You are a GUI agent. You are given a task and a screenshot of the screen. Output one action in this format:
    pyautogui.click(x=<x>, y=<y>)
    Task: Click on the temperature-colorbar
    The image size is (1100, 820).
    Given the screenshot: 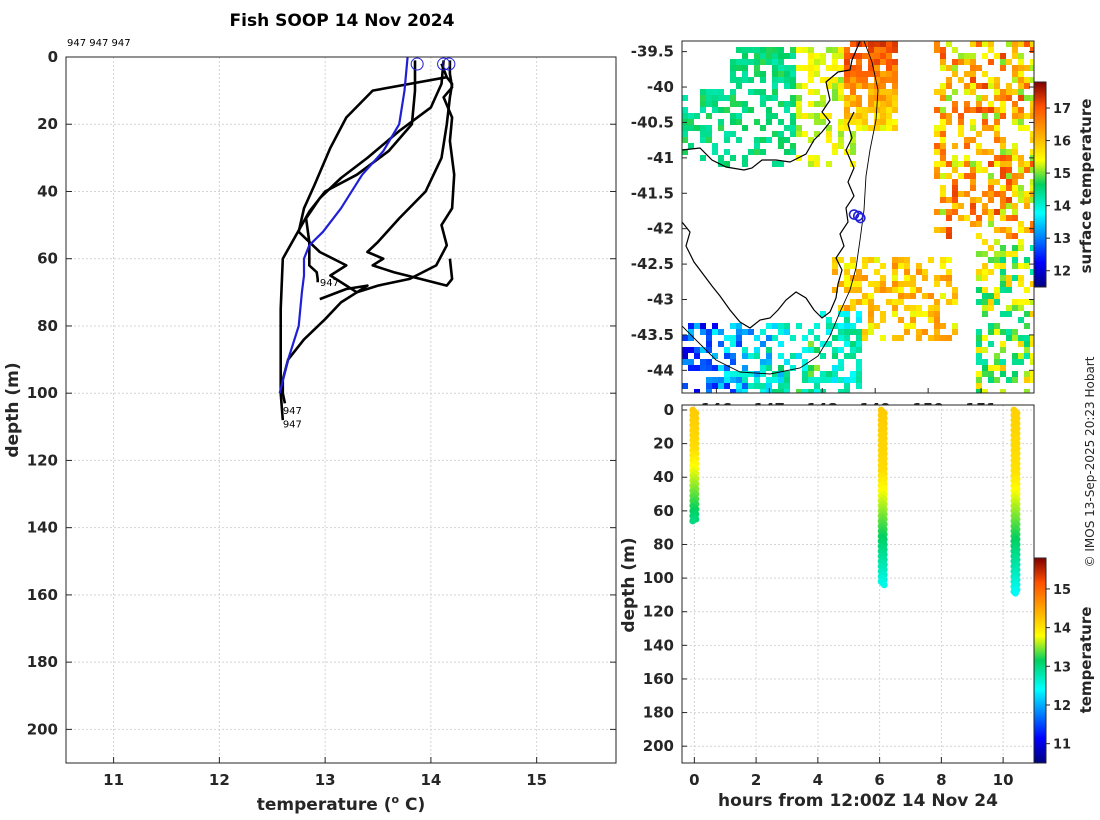 What is the action you would take?
    pyautogui.click(x=1040, y=660)
    